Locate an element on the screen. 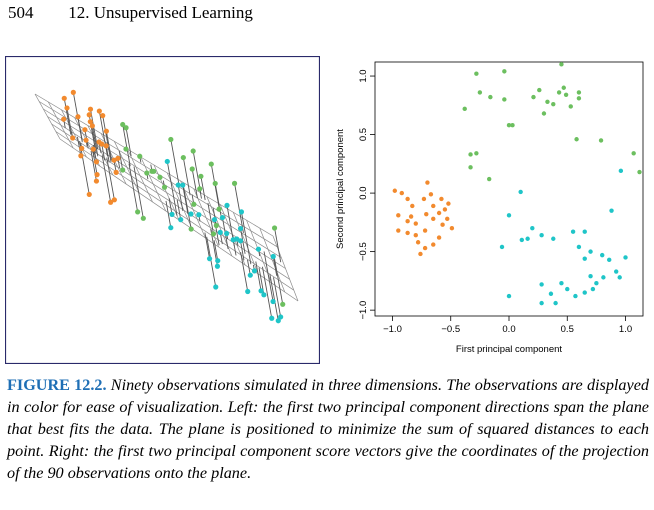 This screenshot has width=654, height=510. chapter-title: 12. Unsupervised Learning is located at coordinates (160, 12).